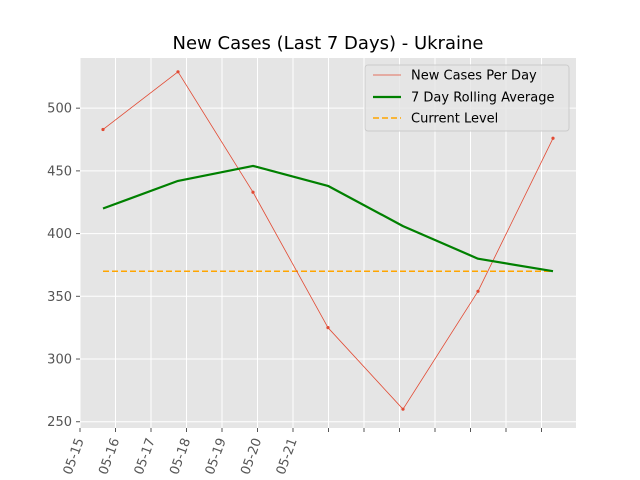 This screenshot has height=480, width=640. I want to click on x-tick-label: 05-19, so click(216, 456).